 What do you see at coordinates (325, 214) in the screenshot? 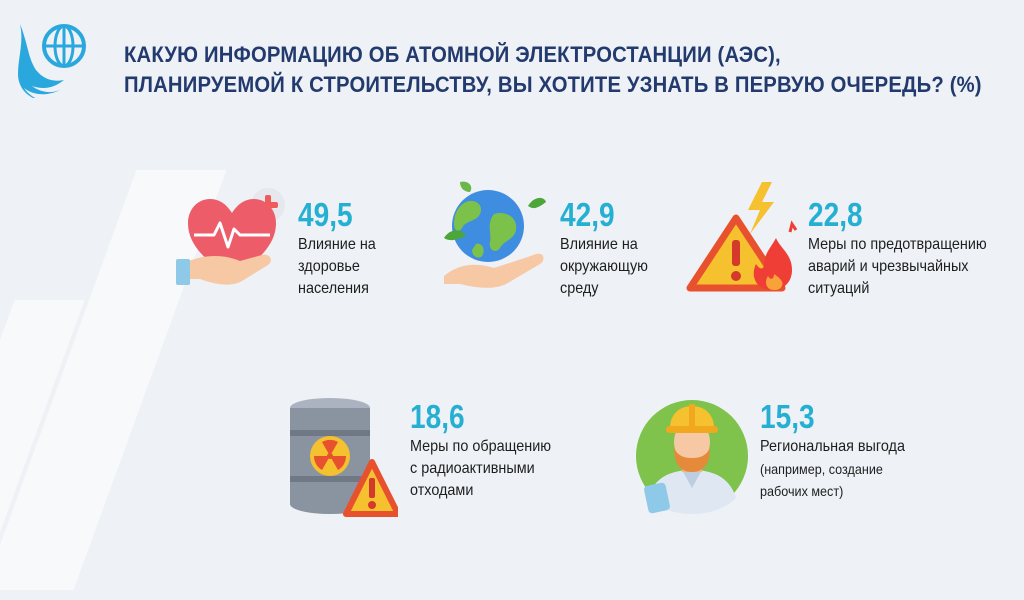
I see `stat-value: 49,5` at bounding box center [325, 214].